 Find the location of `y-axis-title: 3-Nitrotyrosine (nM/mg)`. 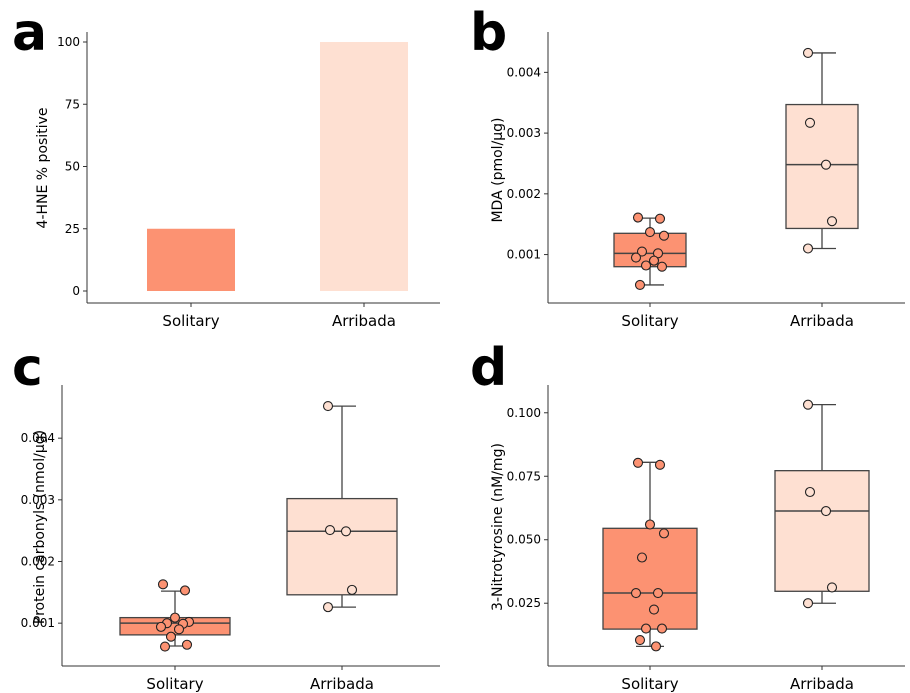

y-axis-title: 3-Nitrotyrosine (nM/mg) is located at coordinates (498, 527).